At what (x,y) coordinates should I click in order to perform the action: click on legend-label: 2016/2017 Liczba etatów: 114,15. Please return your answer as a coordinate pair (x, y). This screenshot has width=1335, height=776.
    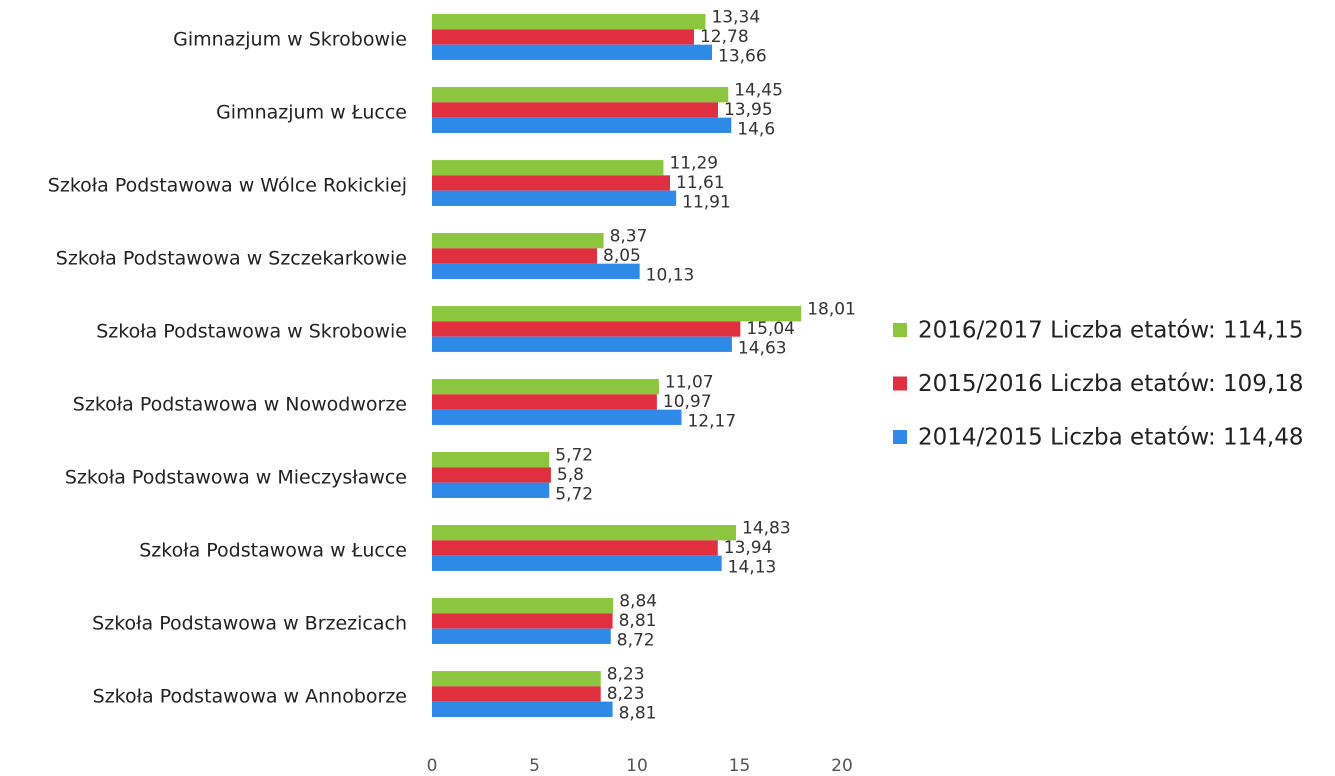
    Looking at the image, I should click on (1111, 331).